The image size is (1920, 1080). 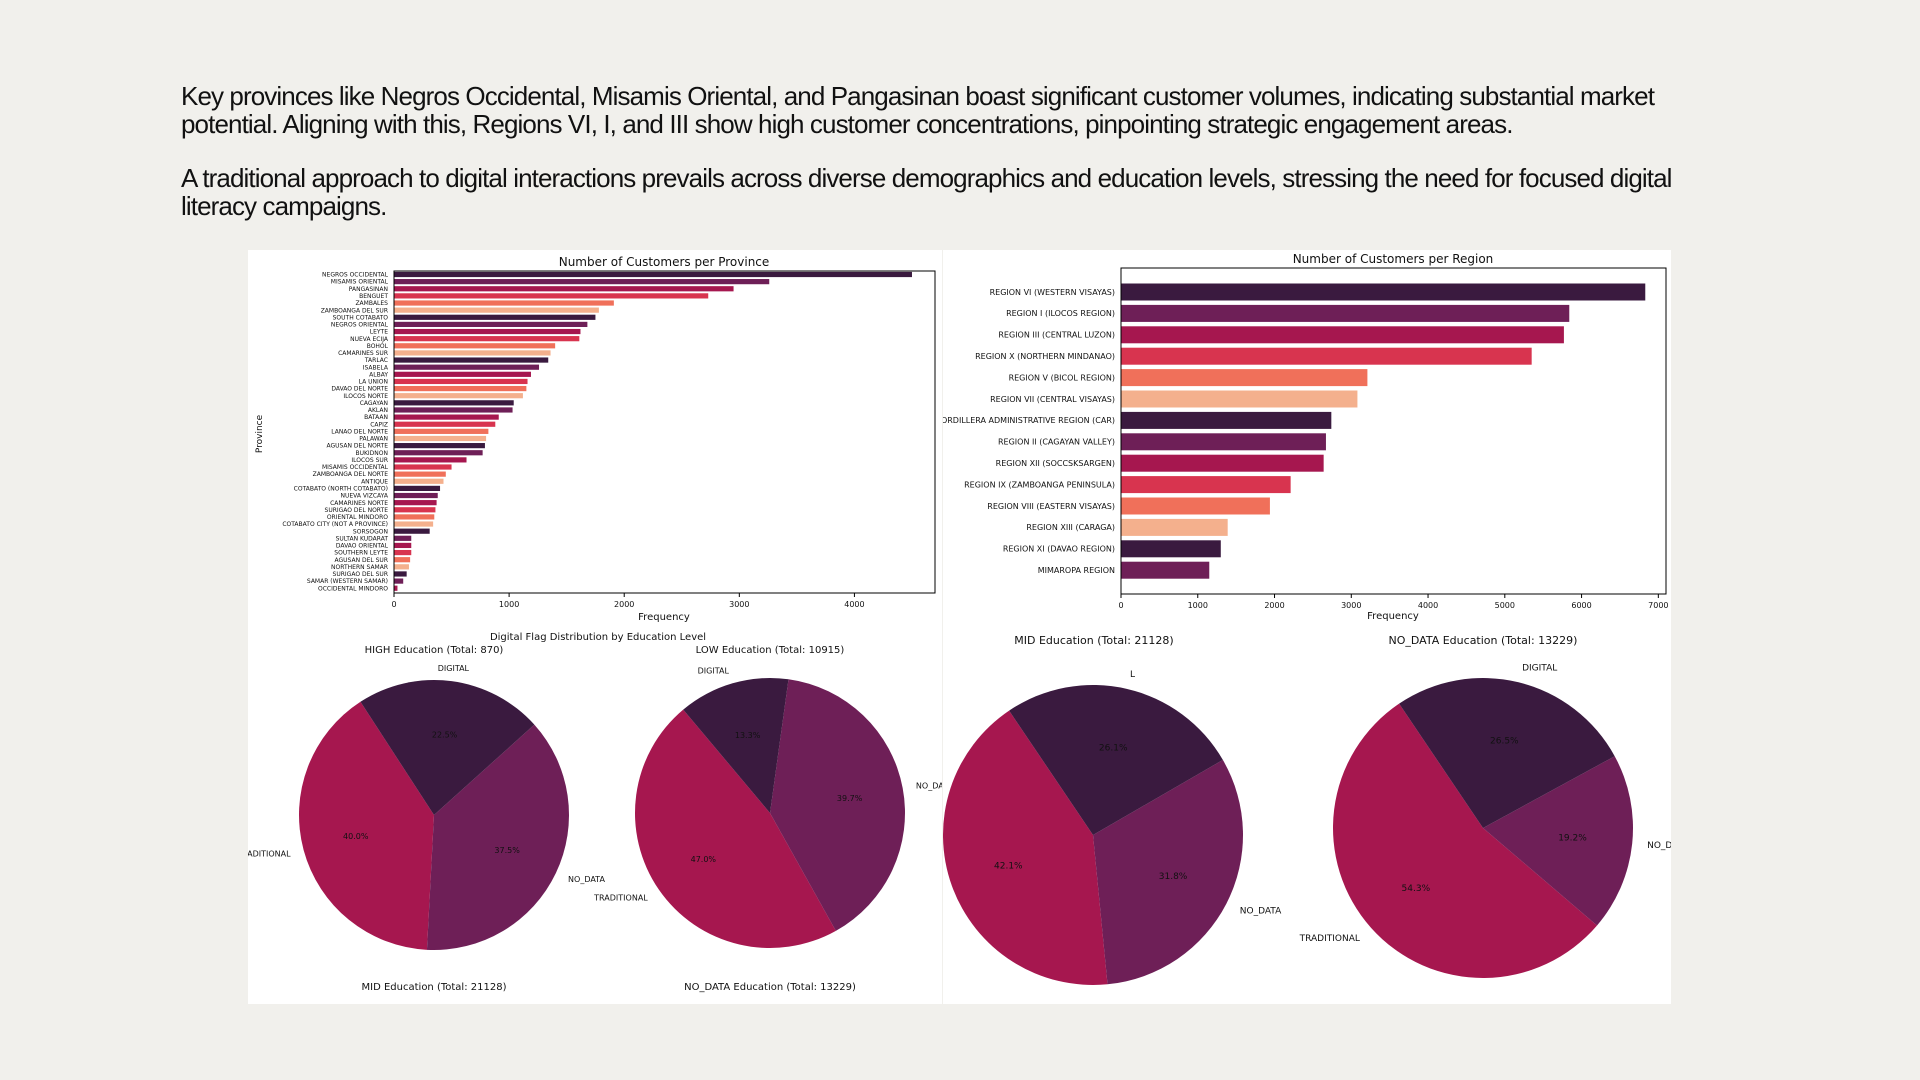 I want to click on province-label: AGUSAN DEL SUR, so click(x=362, y=560).